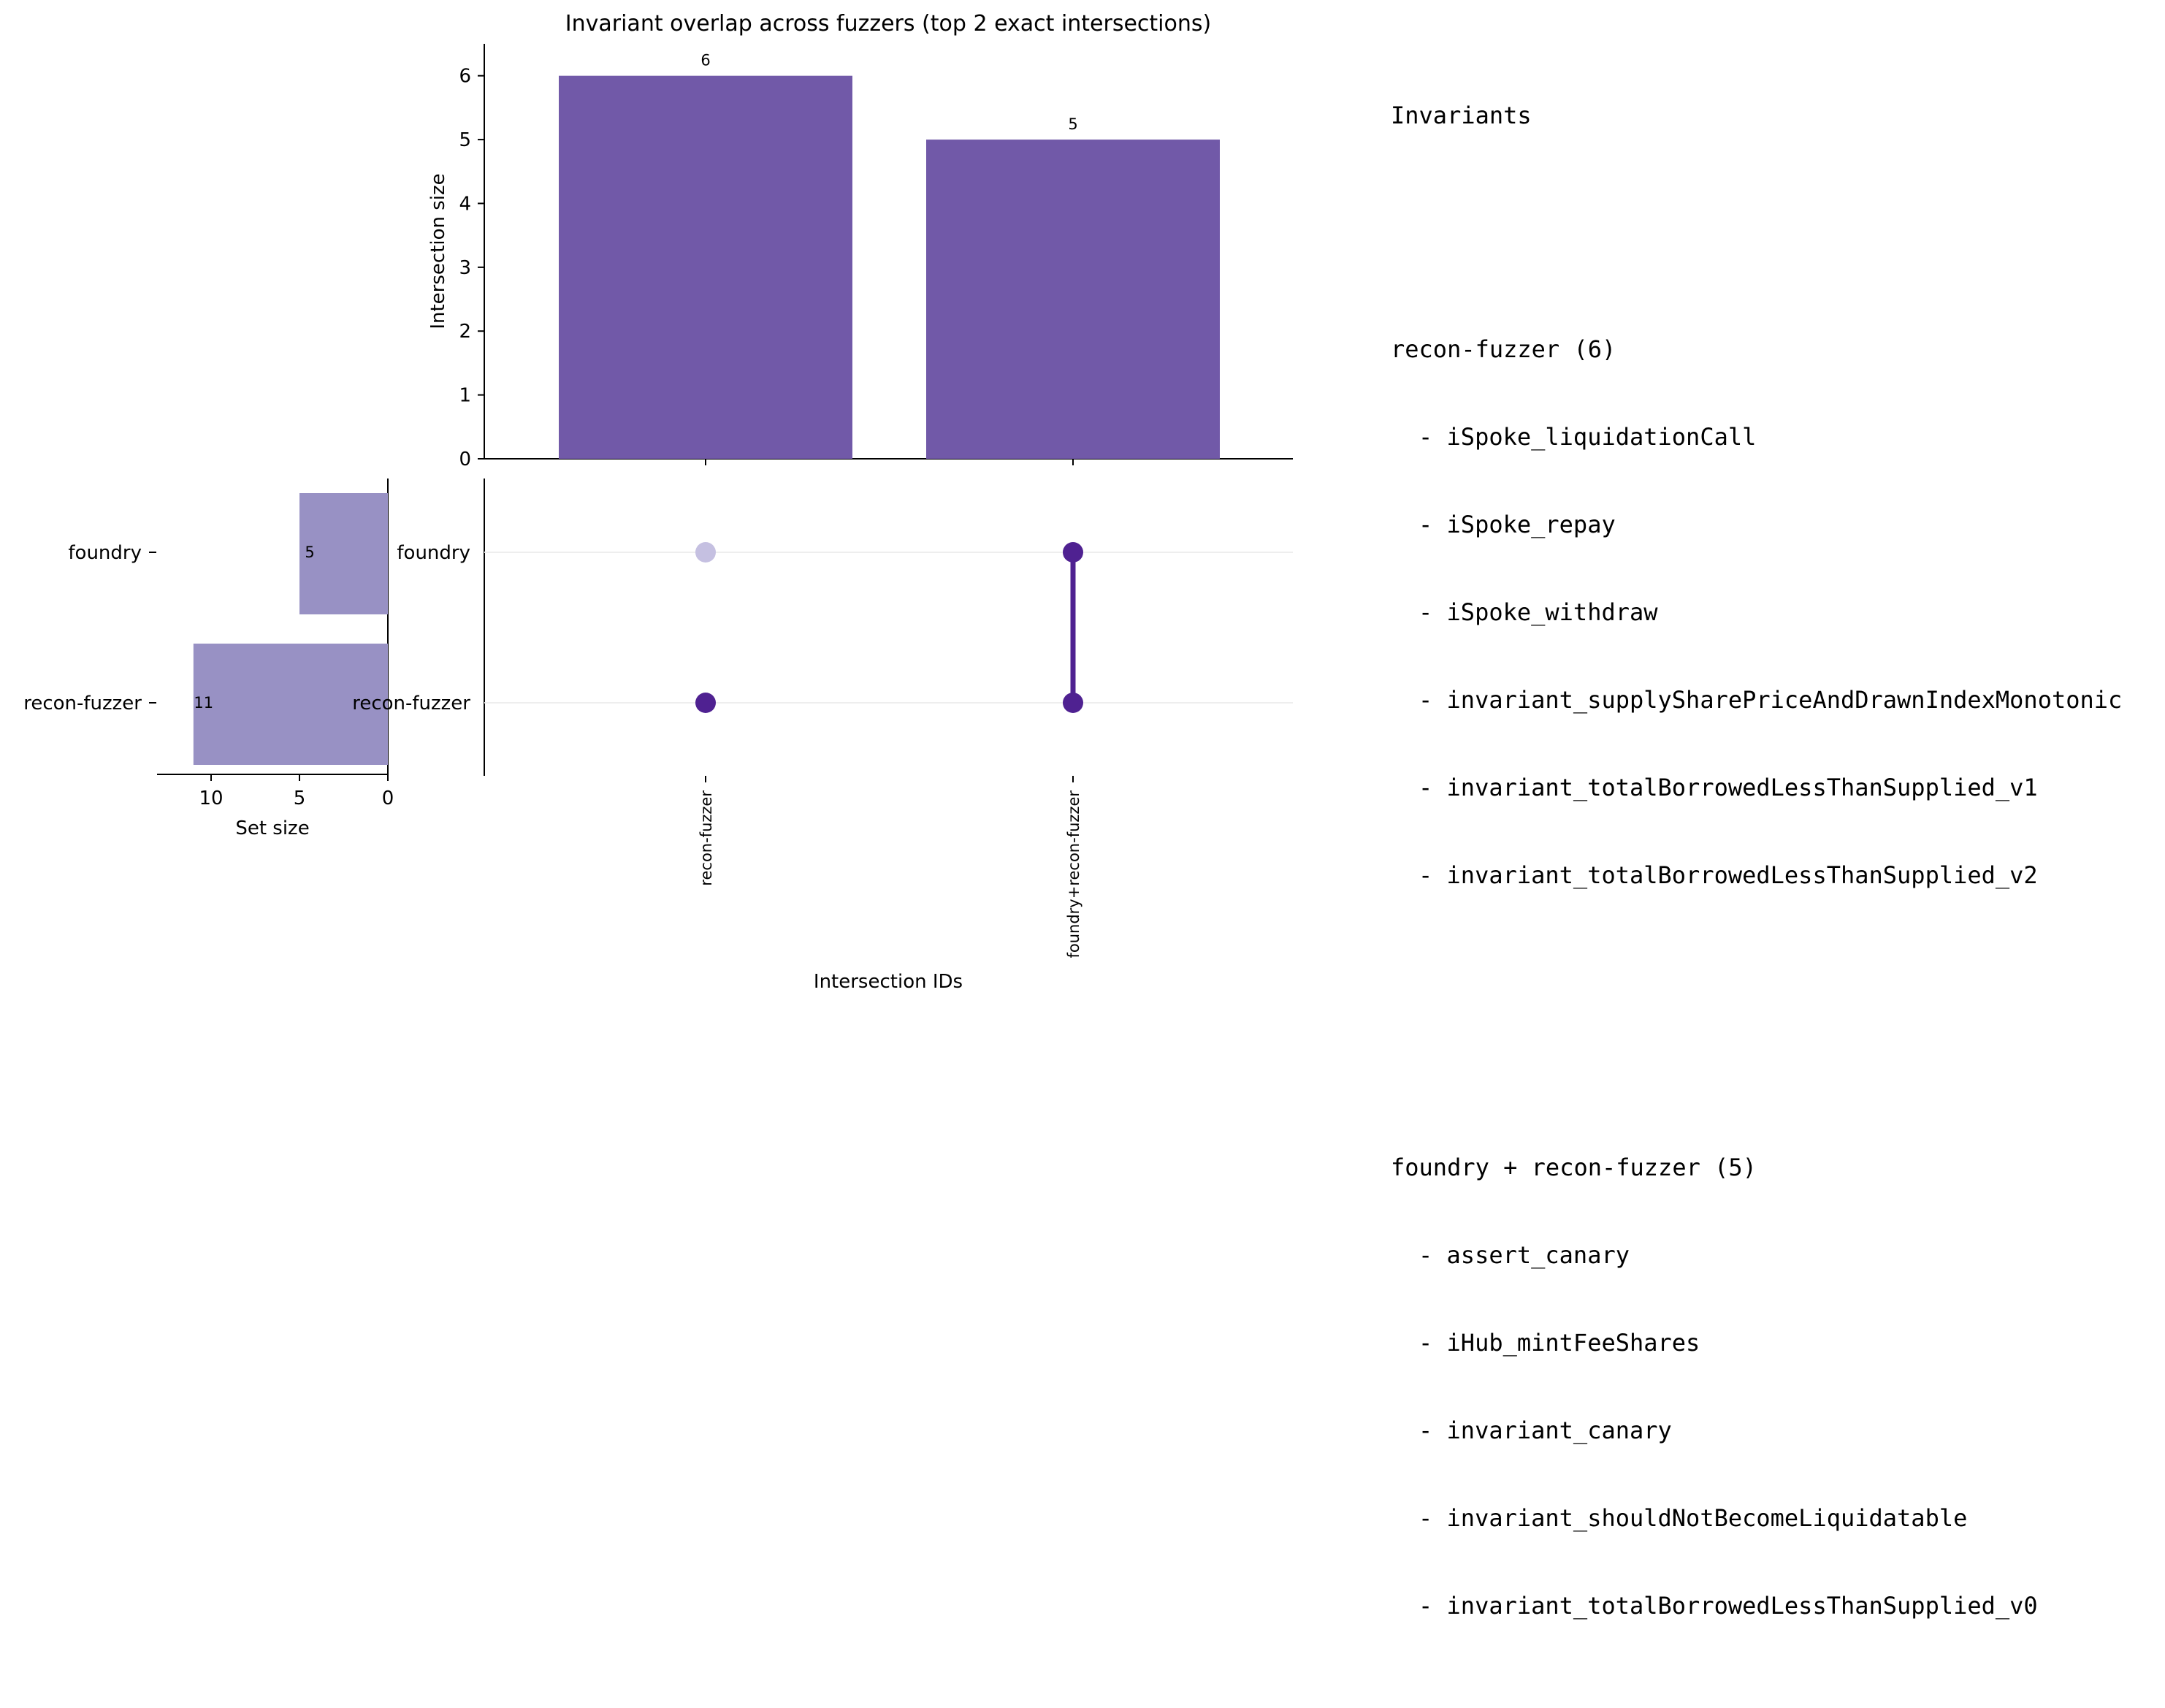 The height and width of the screenshot is (1708, 2165). What do you see at coordinates (1693, 1518) in the screenshot?
I see `invariant-item: - invariant_shouldNotBecomeLiquidatable` at bounding box center [1693, 1518].